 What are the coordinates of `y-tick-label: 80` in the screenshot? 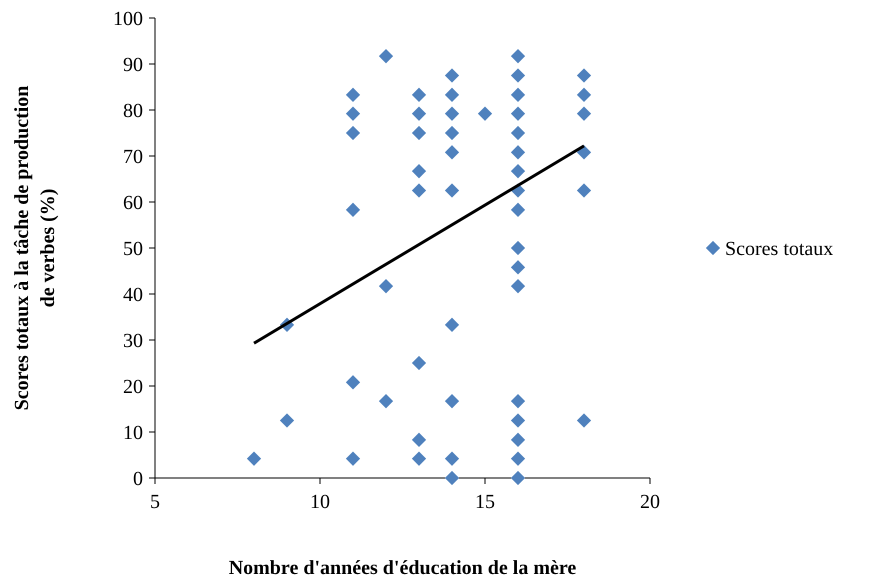 It's located at (133, 111).